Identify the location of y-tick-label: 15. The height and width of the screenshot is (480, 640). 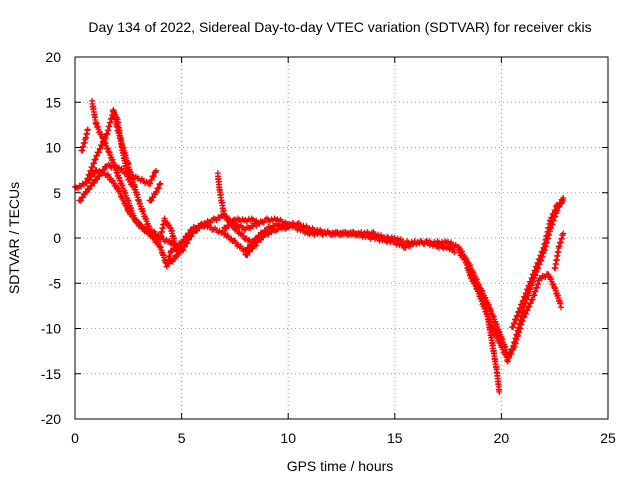
(53, 102).